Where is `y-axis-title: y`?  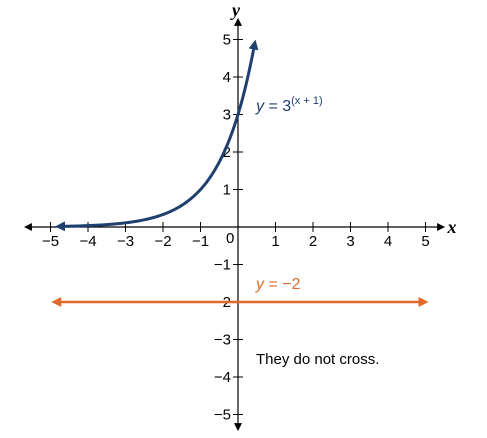
y-axis-title: y is located at coordinates (235, 10).